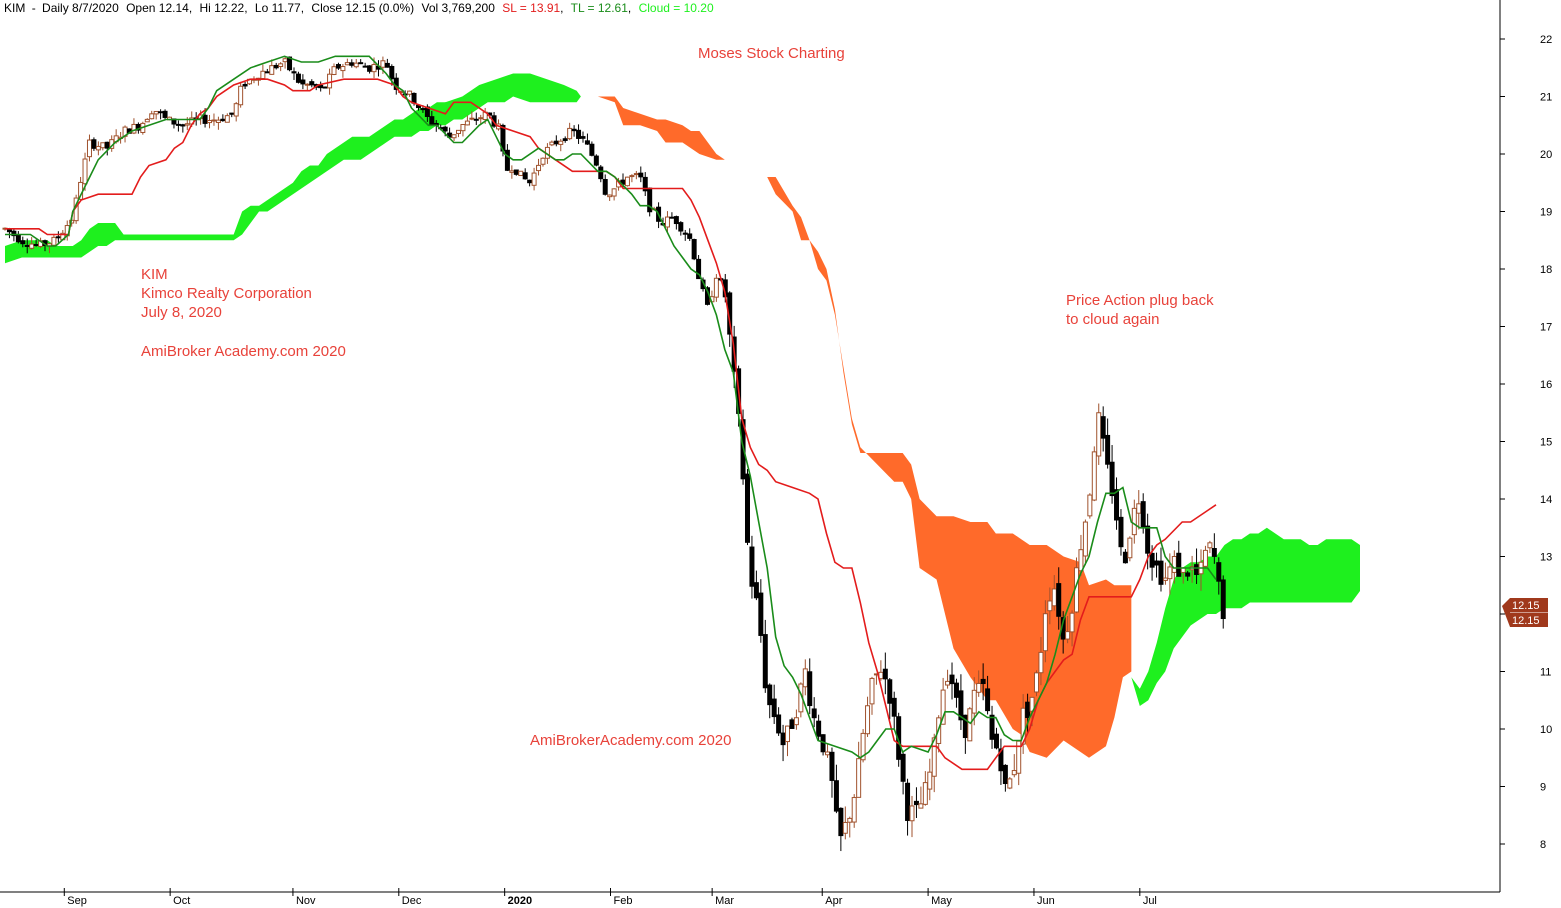  I want to click on header-symbol: KIM, so click(14, 8).